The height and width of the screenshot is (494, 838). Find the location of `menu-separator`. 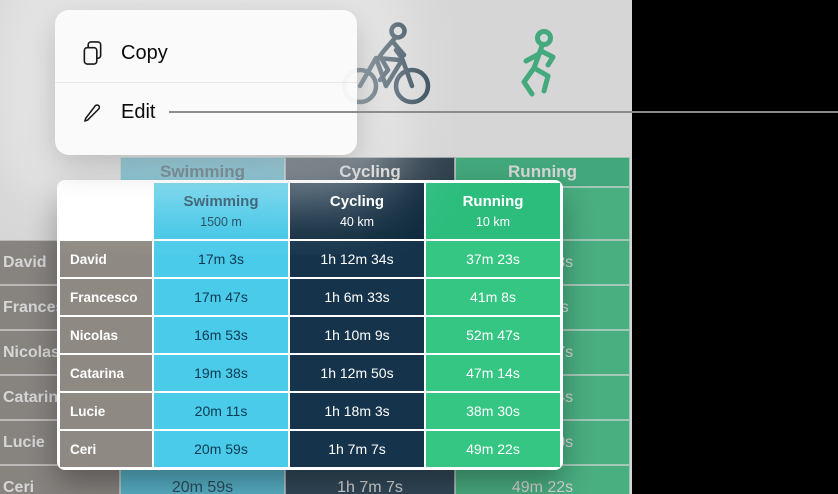

menu-separator is located at coordinates (206, 82).